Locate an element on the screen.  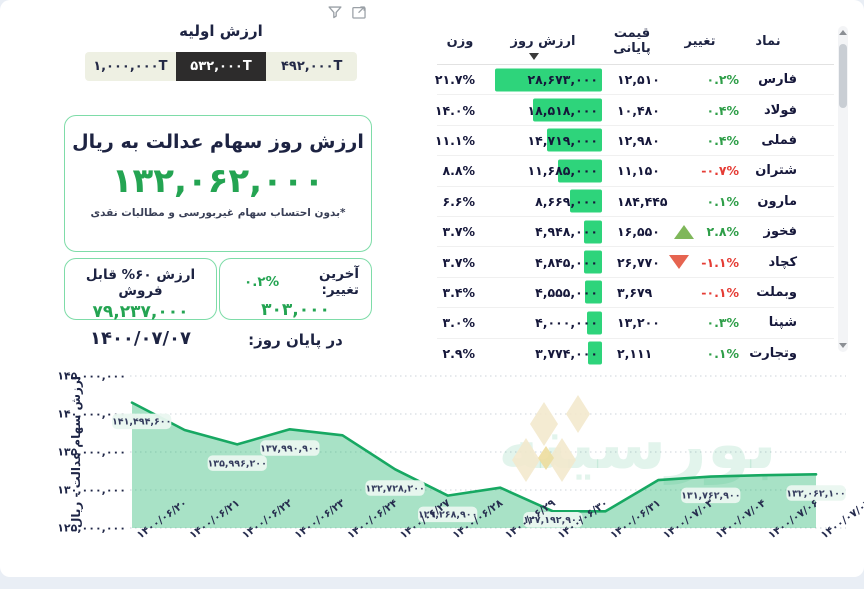
expand-icon is located at coordinates (359, 12).